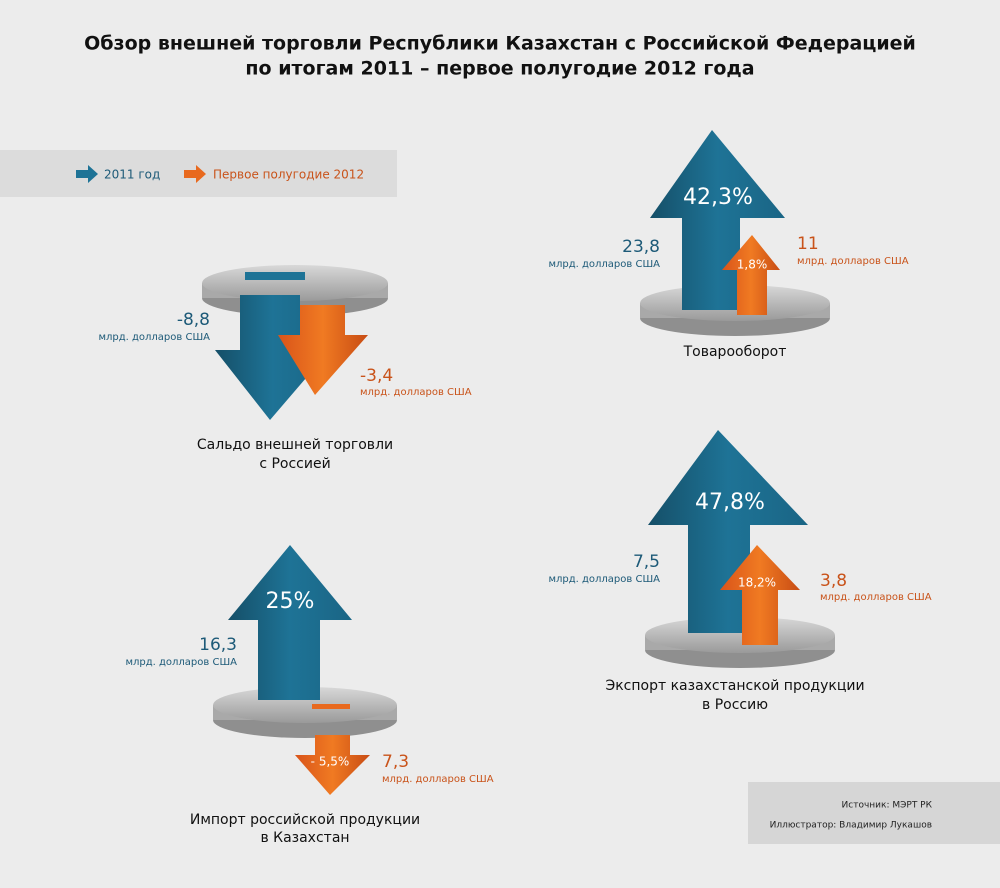  I want to click on growth: - 5,5%, so click(330, 762).